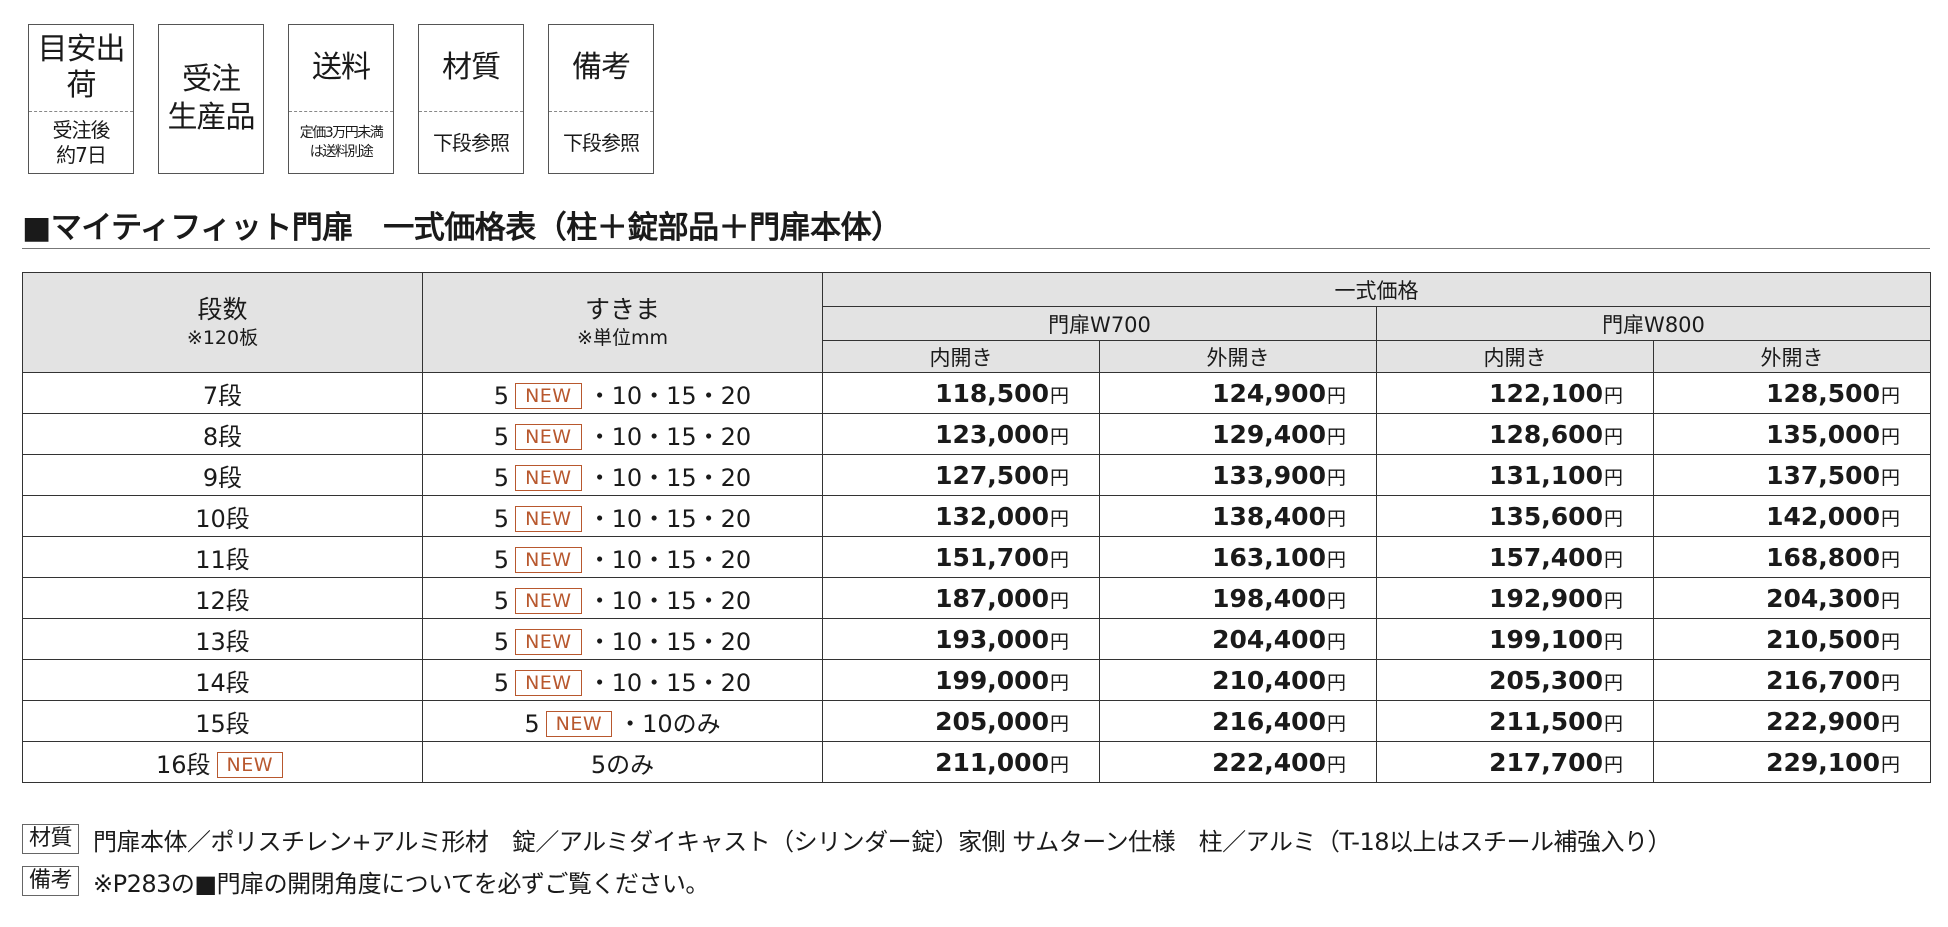  What do you see at coordinates (1238, 393) in the screenshot?
I see `price-w700-outer: 124,900円` at bounding box center [1238, 393].